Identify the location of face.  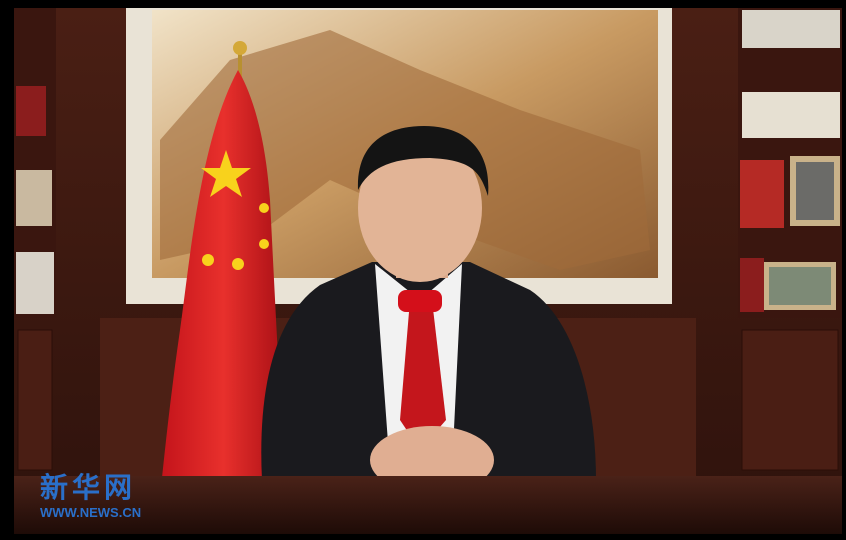
(420, 208).